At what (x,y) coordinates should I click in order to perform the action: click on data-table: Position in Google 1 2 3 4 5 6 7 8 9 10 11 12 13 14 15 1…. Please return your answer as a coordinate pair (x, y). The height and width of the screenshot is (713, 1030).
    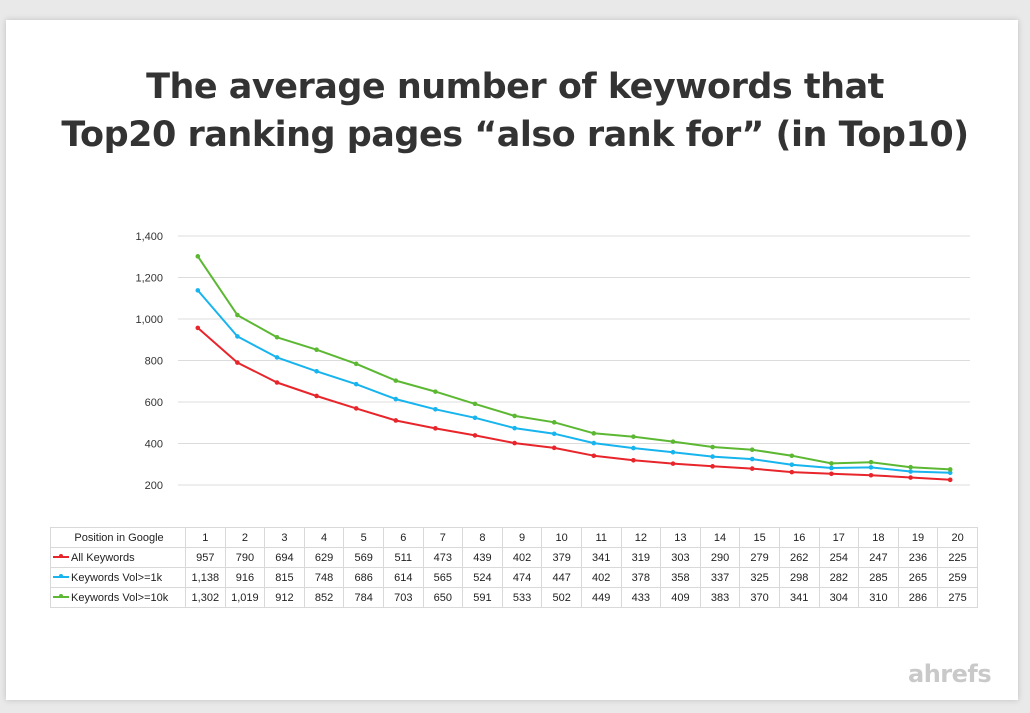
    Looking at the image, I should click on (514, 567).